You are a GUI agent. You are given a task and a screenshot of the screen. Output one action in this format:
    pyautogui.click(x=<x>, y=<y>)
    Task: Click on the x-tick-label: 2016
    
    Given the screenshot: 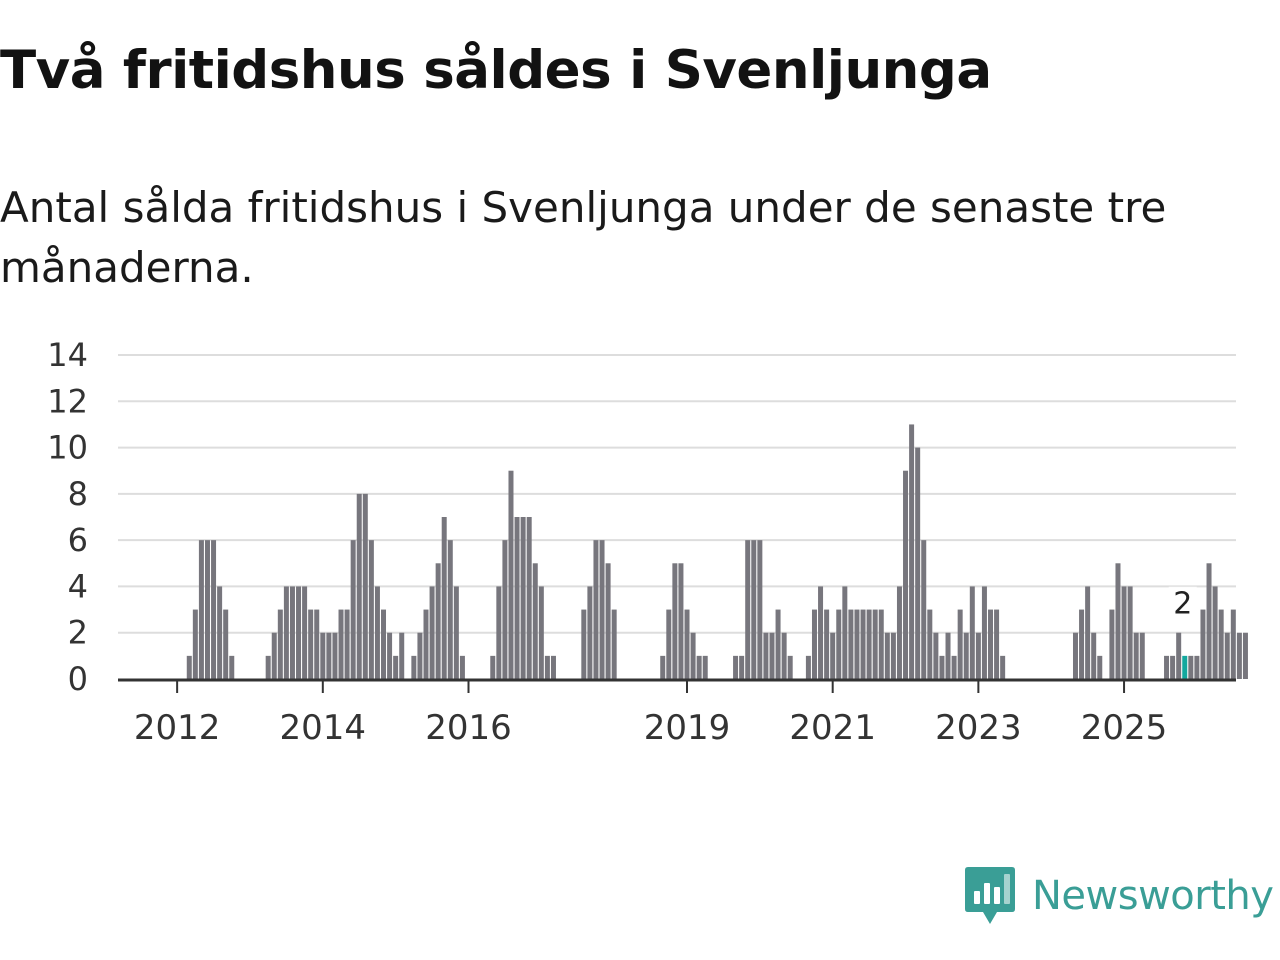 What is the action you would take?
    pyautogui.click(x=468, y=728)
    